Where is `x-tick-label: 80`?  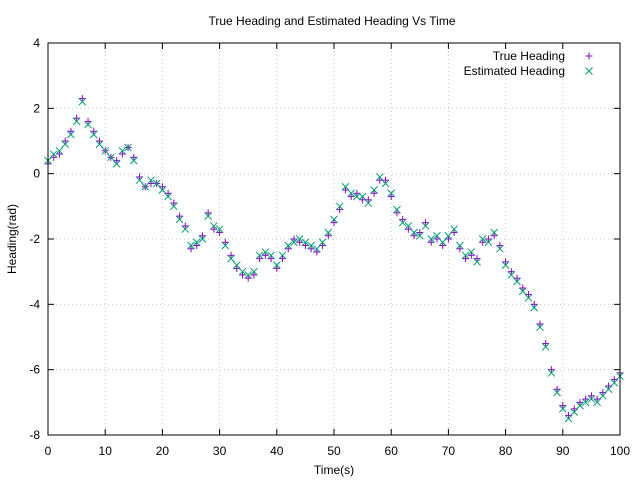 x-tick-label: 80 is located at coordinates (506, 451).